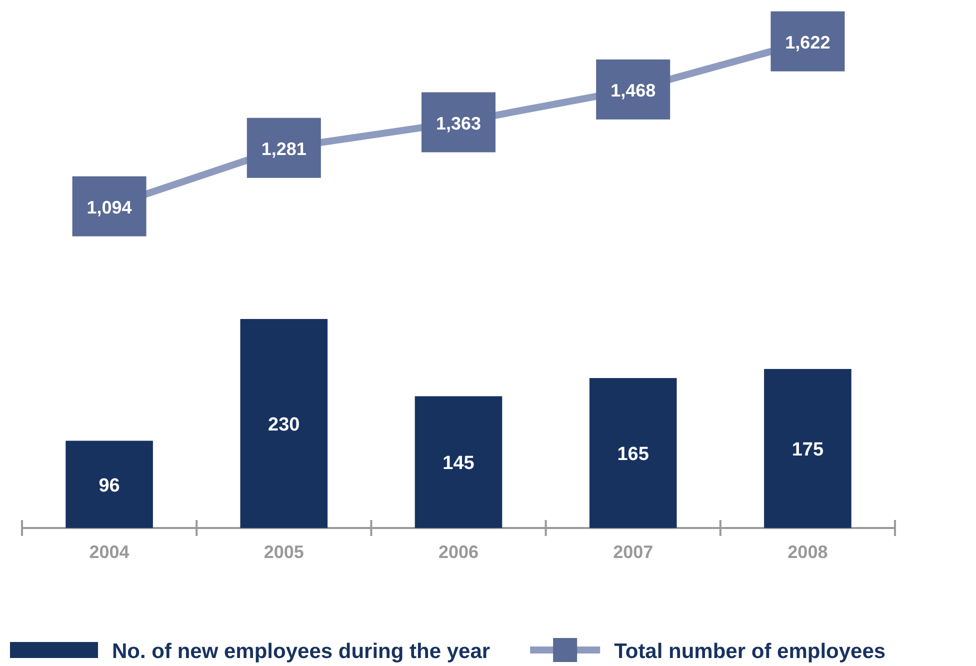 This screenshot has height=666, width=976. I want to click on data-label: 230, so click(284, 425).